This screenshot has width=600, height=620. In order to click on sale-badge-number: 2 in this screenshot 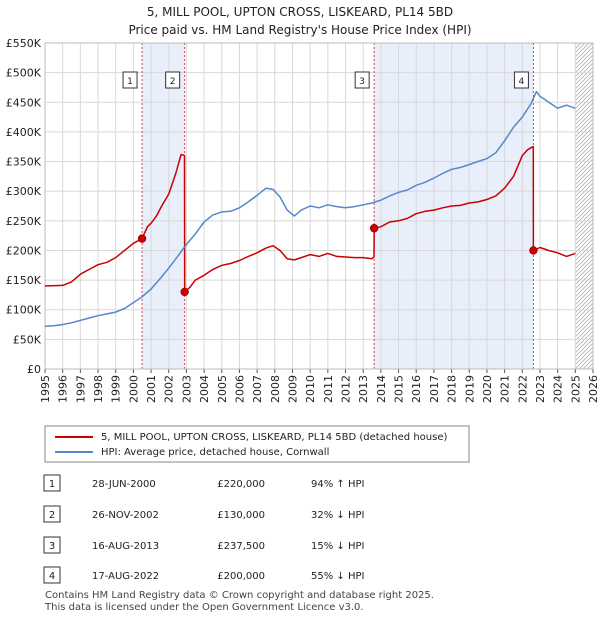, I will do `click(52, 515)`.